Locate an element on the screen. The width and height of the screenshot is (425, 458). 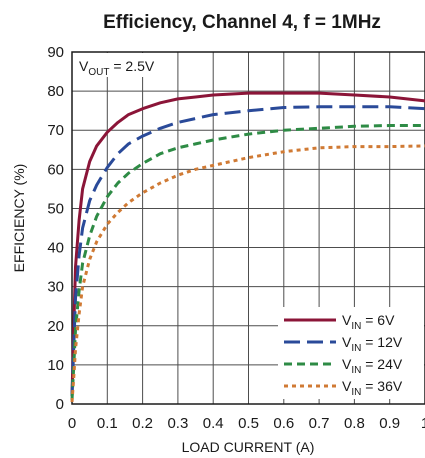
y-tick-label: 20 is located at coordinates (55, 326).